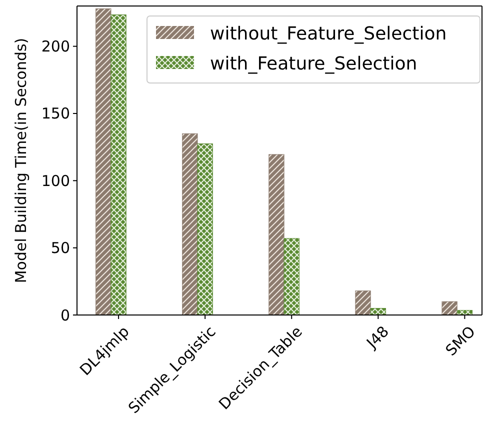 The width and height of the screenshot is (484, 439). Describe the element at coordinates (377, 337) in the screenshot. I see `x-tick-label: J48` at that location.